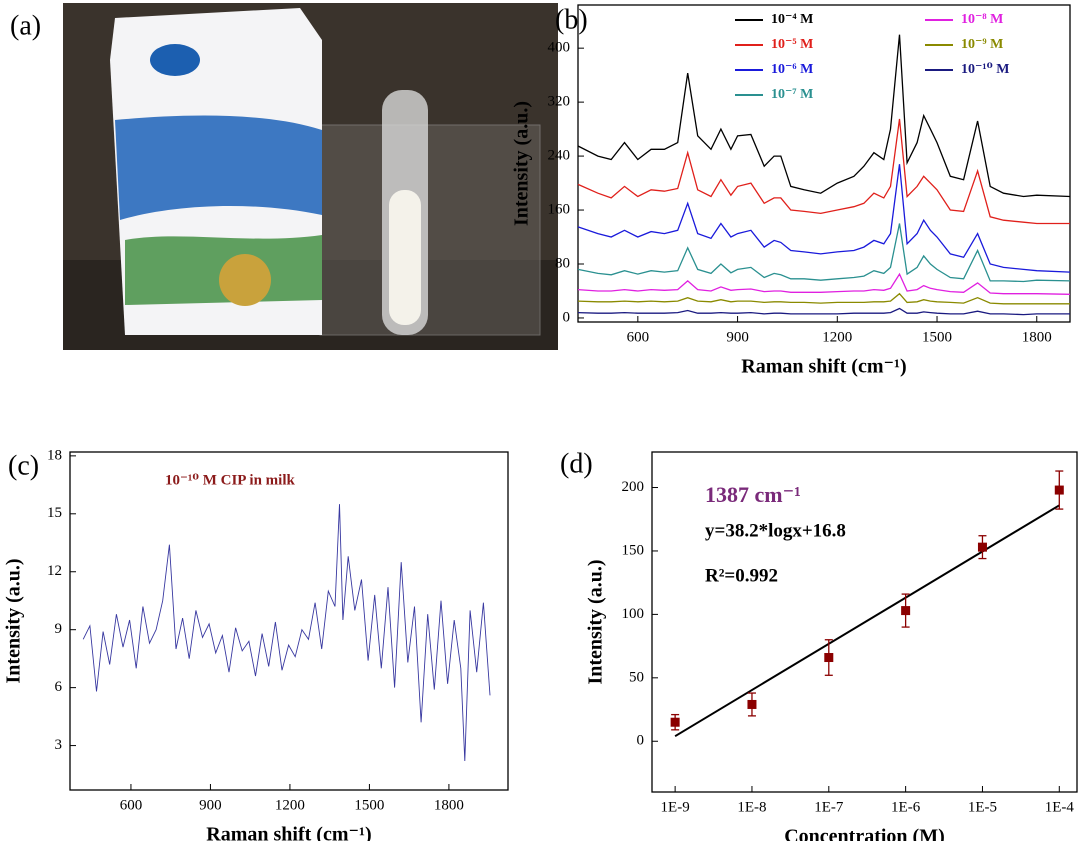 The width and height of the screenshot is (1087, 841). What do you see at coordinates (985, 69) in the screenshot?
I see `legend-label: 10⁻¹⁰ M` at bounding box center [985, 69].